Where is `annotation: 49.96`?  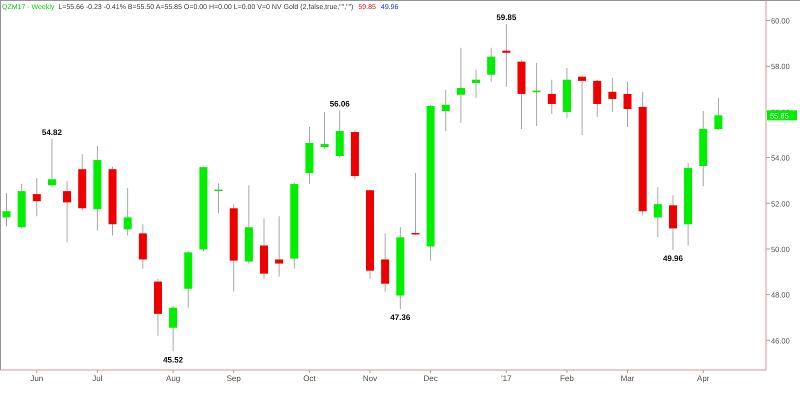
annotation: 49.96 is located at coordinates (673, 258).